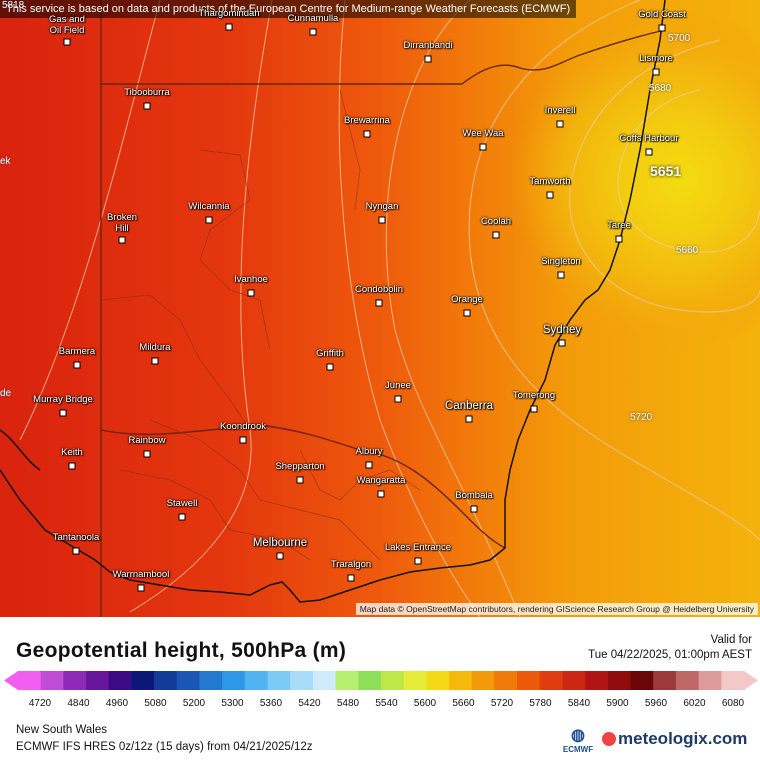 The image size is (760, 760). What do you see at coordinates (386, 703) in the screenshot?
I see `scale-tick-label: 5540` at bounding box center [386, 703].